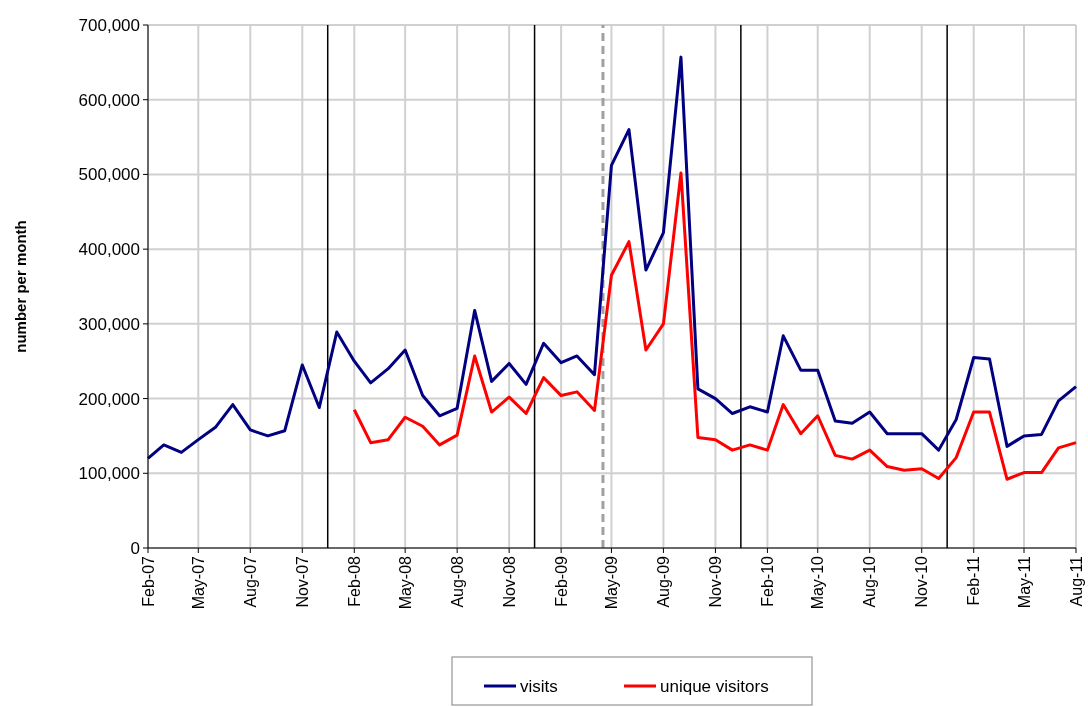 The height and width of the screenshot is (707, 1088). Describe the element at coordinates (20, 286) in the screenshot. I see `y-axis-title: number per month` at that location.